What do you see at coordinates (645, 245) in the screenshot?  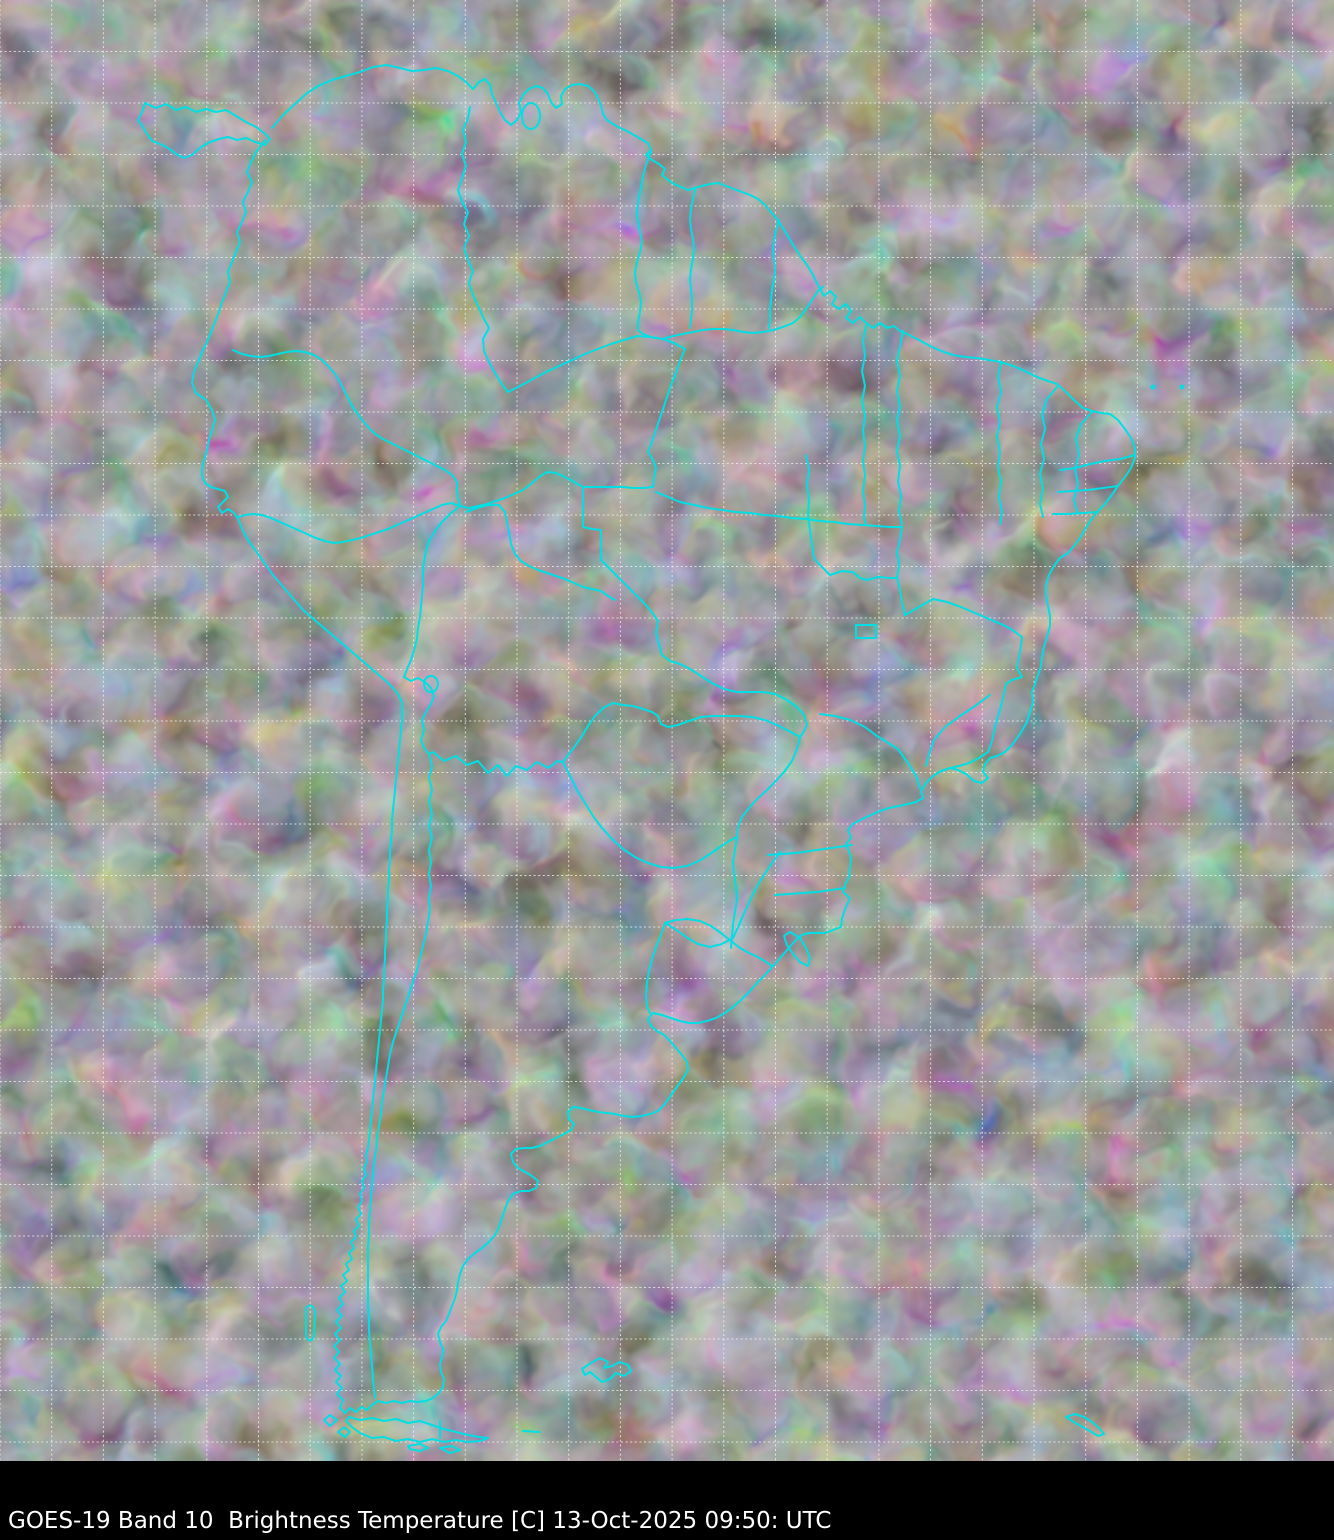 I see `border-venezuela-guyana` at bounding box center [645, 245].